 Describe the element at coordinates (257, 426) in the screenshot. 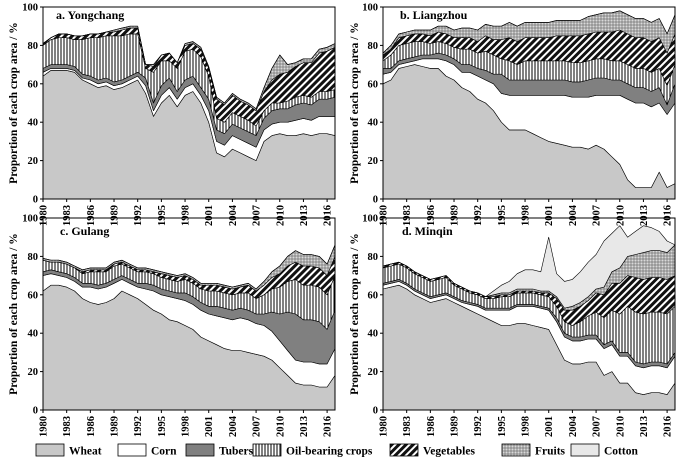

I see `panel-c-xtick-label: 2007` at that location.